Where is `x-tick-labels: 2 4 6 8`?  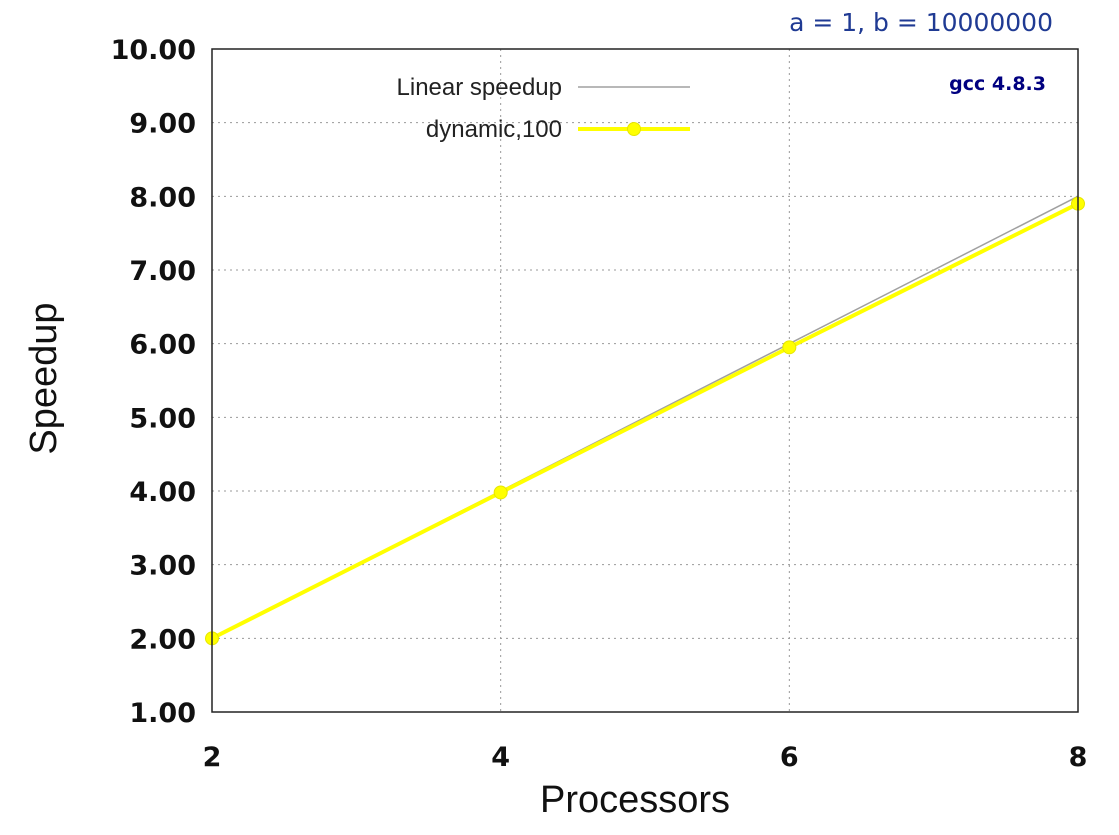 x-tick-labels: 2 4 6 8 is located at coordinates (645, 757).